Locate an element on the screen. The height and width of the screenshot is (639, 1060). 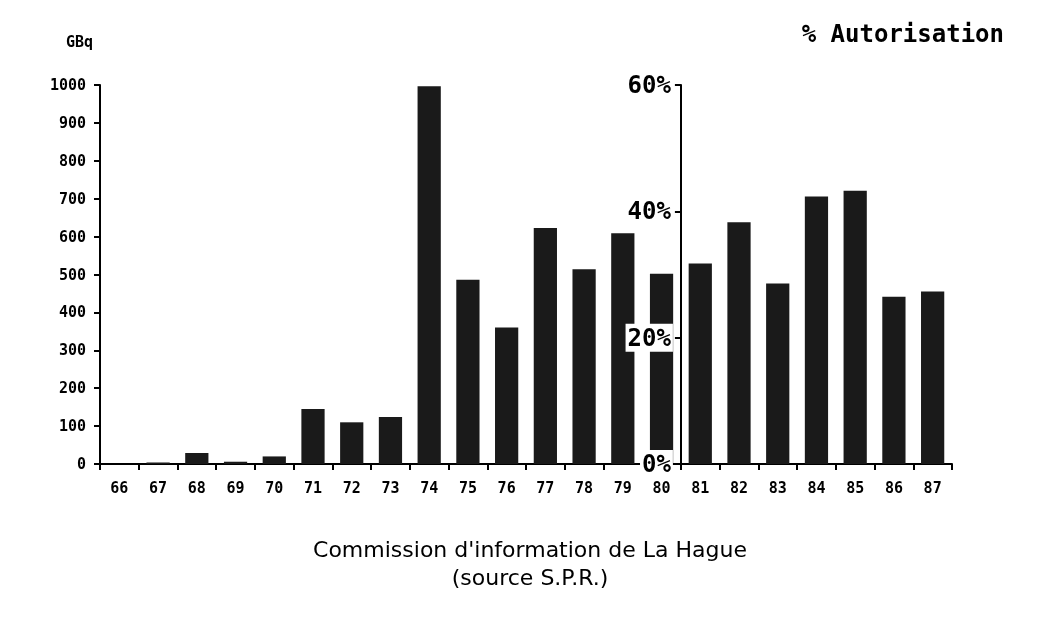
text: (source S.P.R.) is located at coordinates (530, 577).